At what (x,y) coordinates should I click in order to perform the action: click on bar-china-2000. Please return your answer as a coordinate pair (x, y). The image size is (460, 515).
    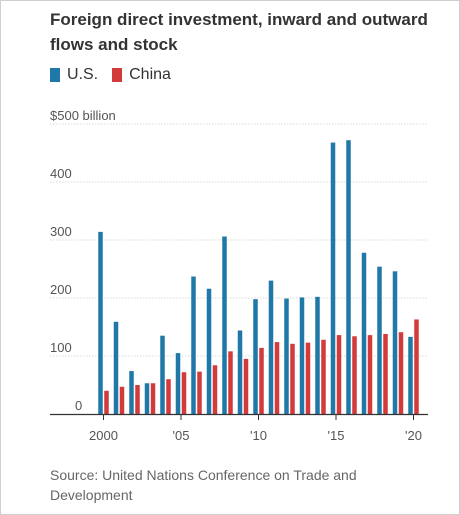
    Looking at the image, I should click on (106, 402).